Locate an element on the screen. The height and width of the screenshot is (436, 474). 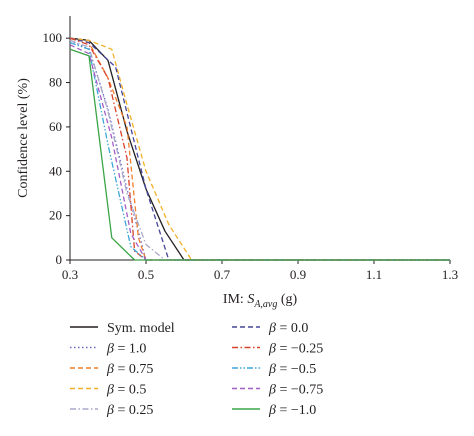
legend-item: β = 0.0 is located at coordinates (270, 328).